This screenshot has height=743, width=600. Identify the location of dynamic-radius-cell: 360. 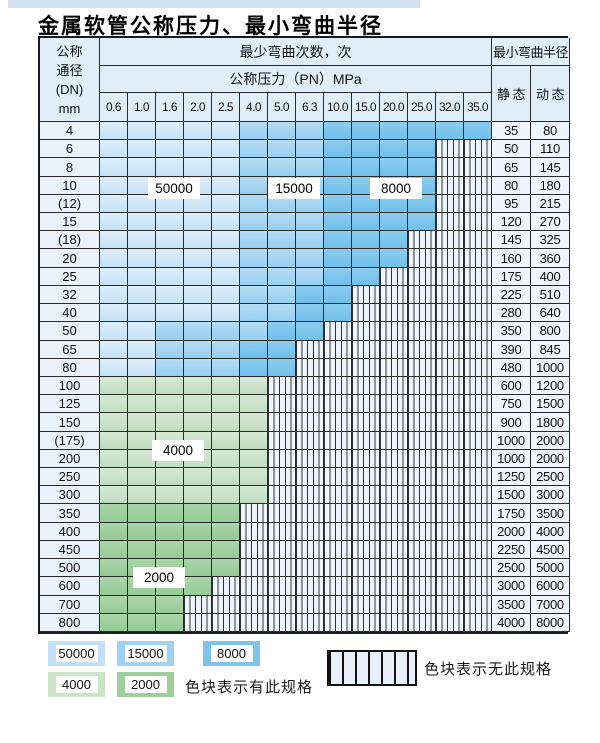
(550, 258).